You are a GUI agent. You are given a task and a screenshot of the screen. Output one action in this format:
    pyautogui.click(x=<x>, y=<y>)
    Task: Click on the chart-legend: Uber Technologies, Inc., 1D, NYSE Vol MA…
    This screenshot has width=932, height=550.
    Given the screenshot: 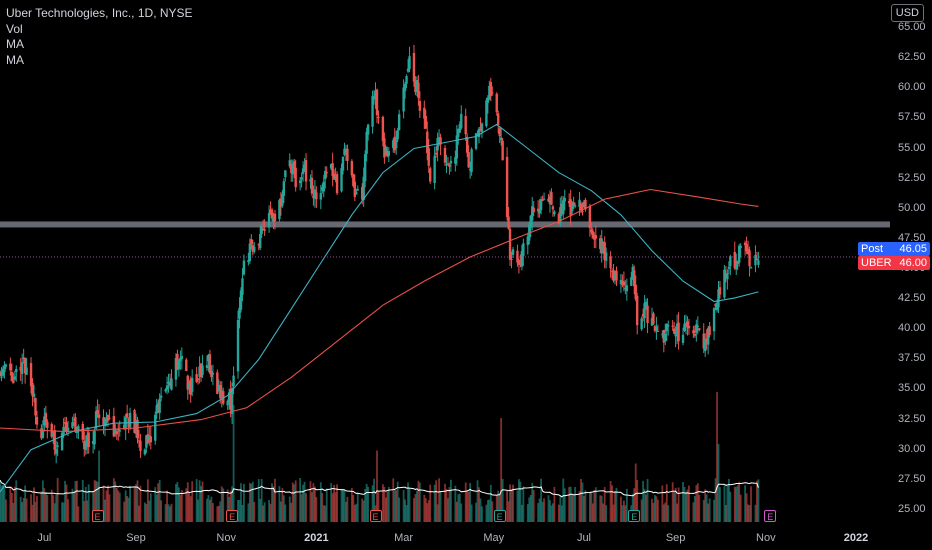 What is the action you would take?
    pyautogui.click(x=99, y=37)
    